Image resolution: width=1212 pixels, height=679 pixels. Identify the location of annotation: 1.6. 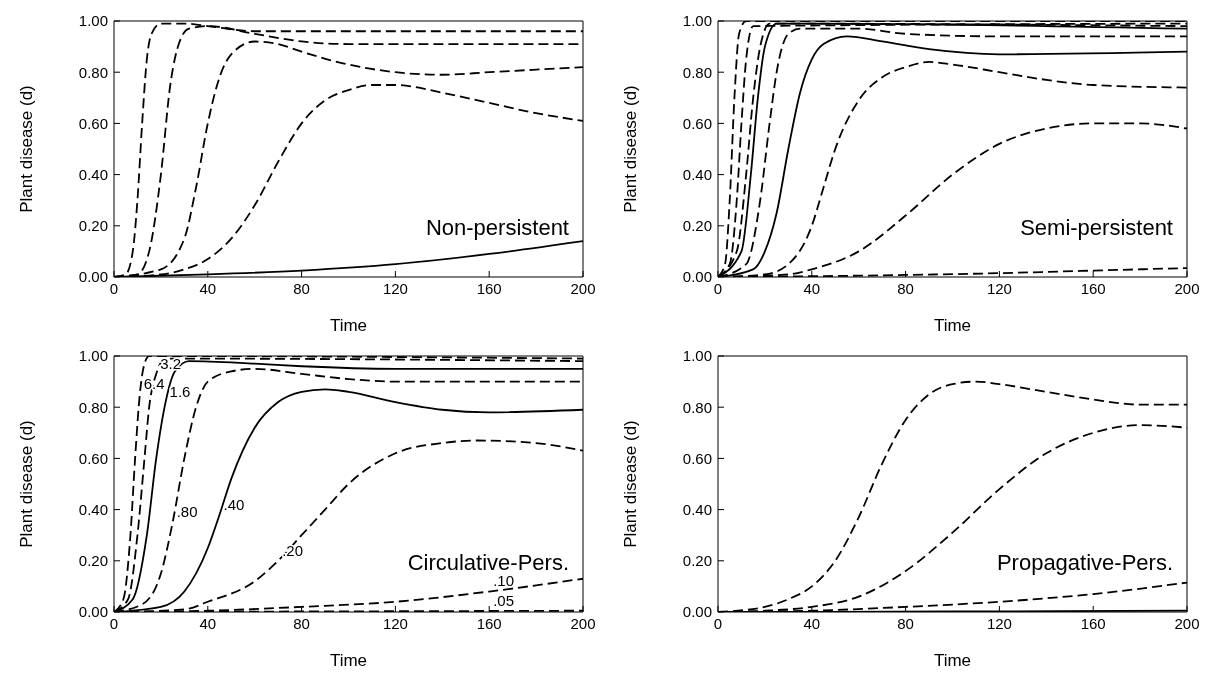
(180, 392).